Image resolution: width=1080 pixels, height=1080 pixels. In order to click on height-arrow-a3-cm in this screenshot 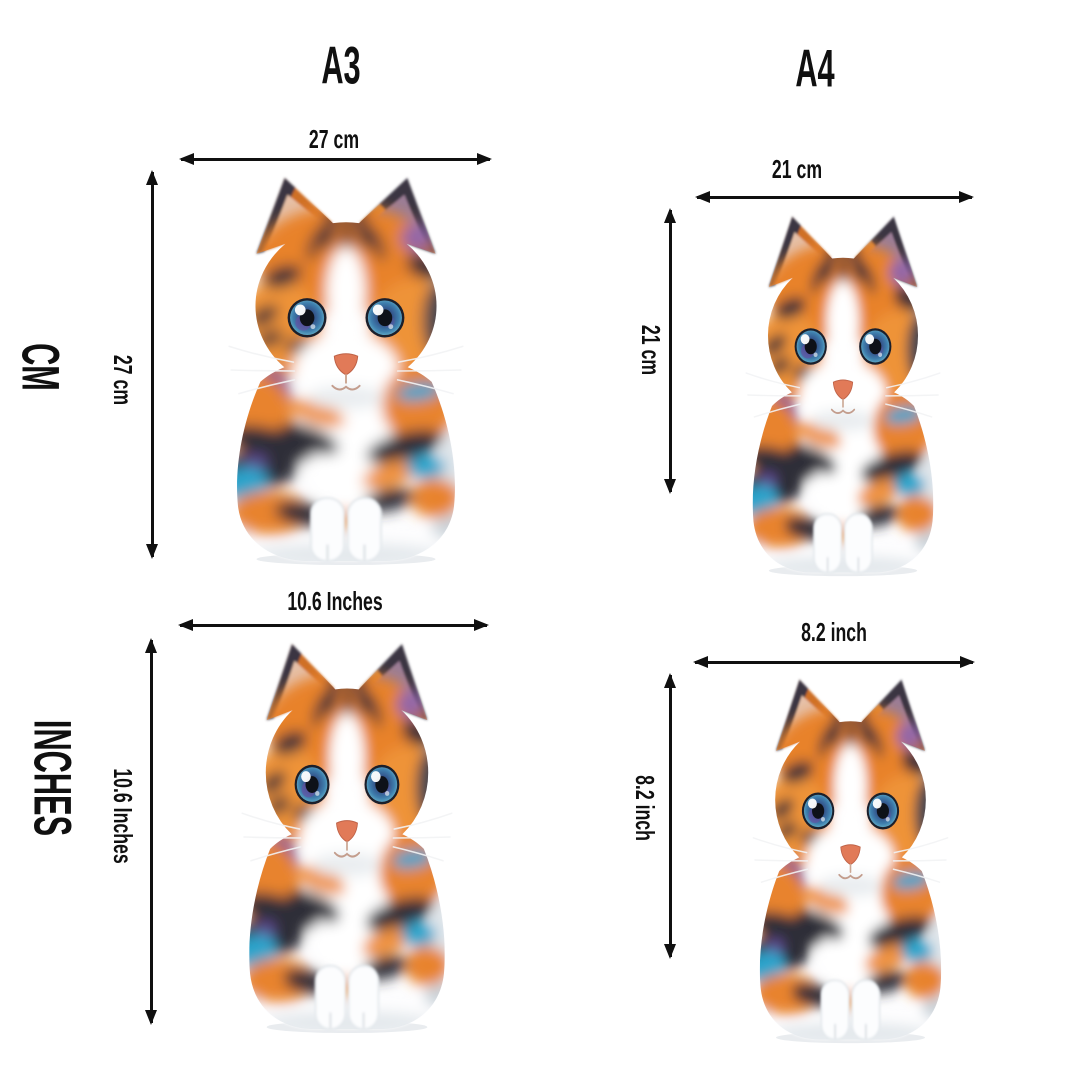, I will do `click(152, 364)`.